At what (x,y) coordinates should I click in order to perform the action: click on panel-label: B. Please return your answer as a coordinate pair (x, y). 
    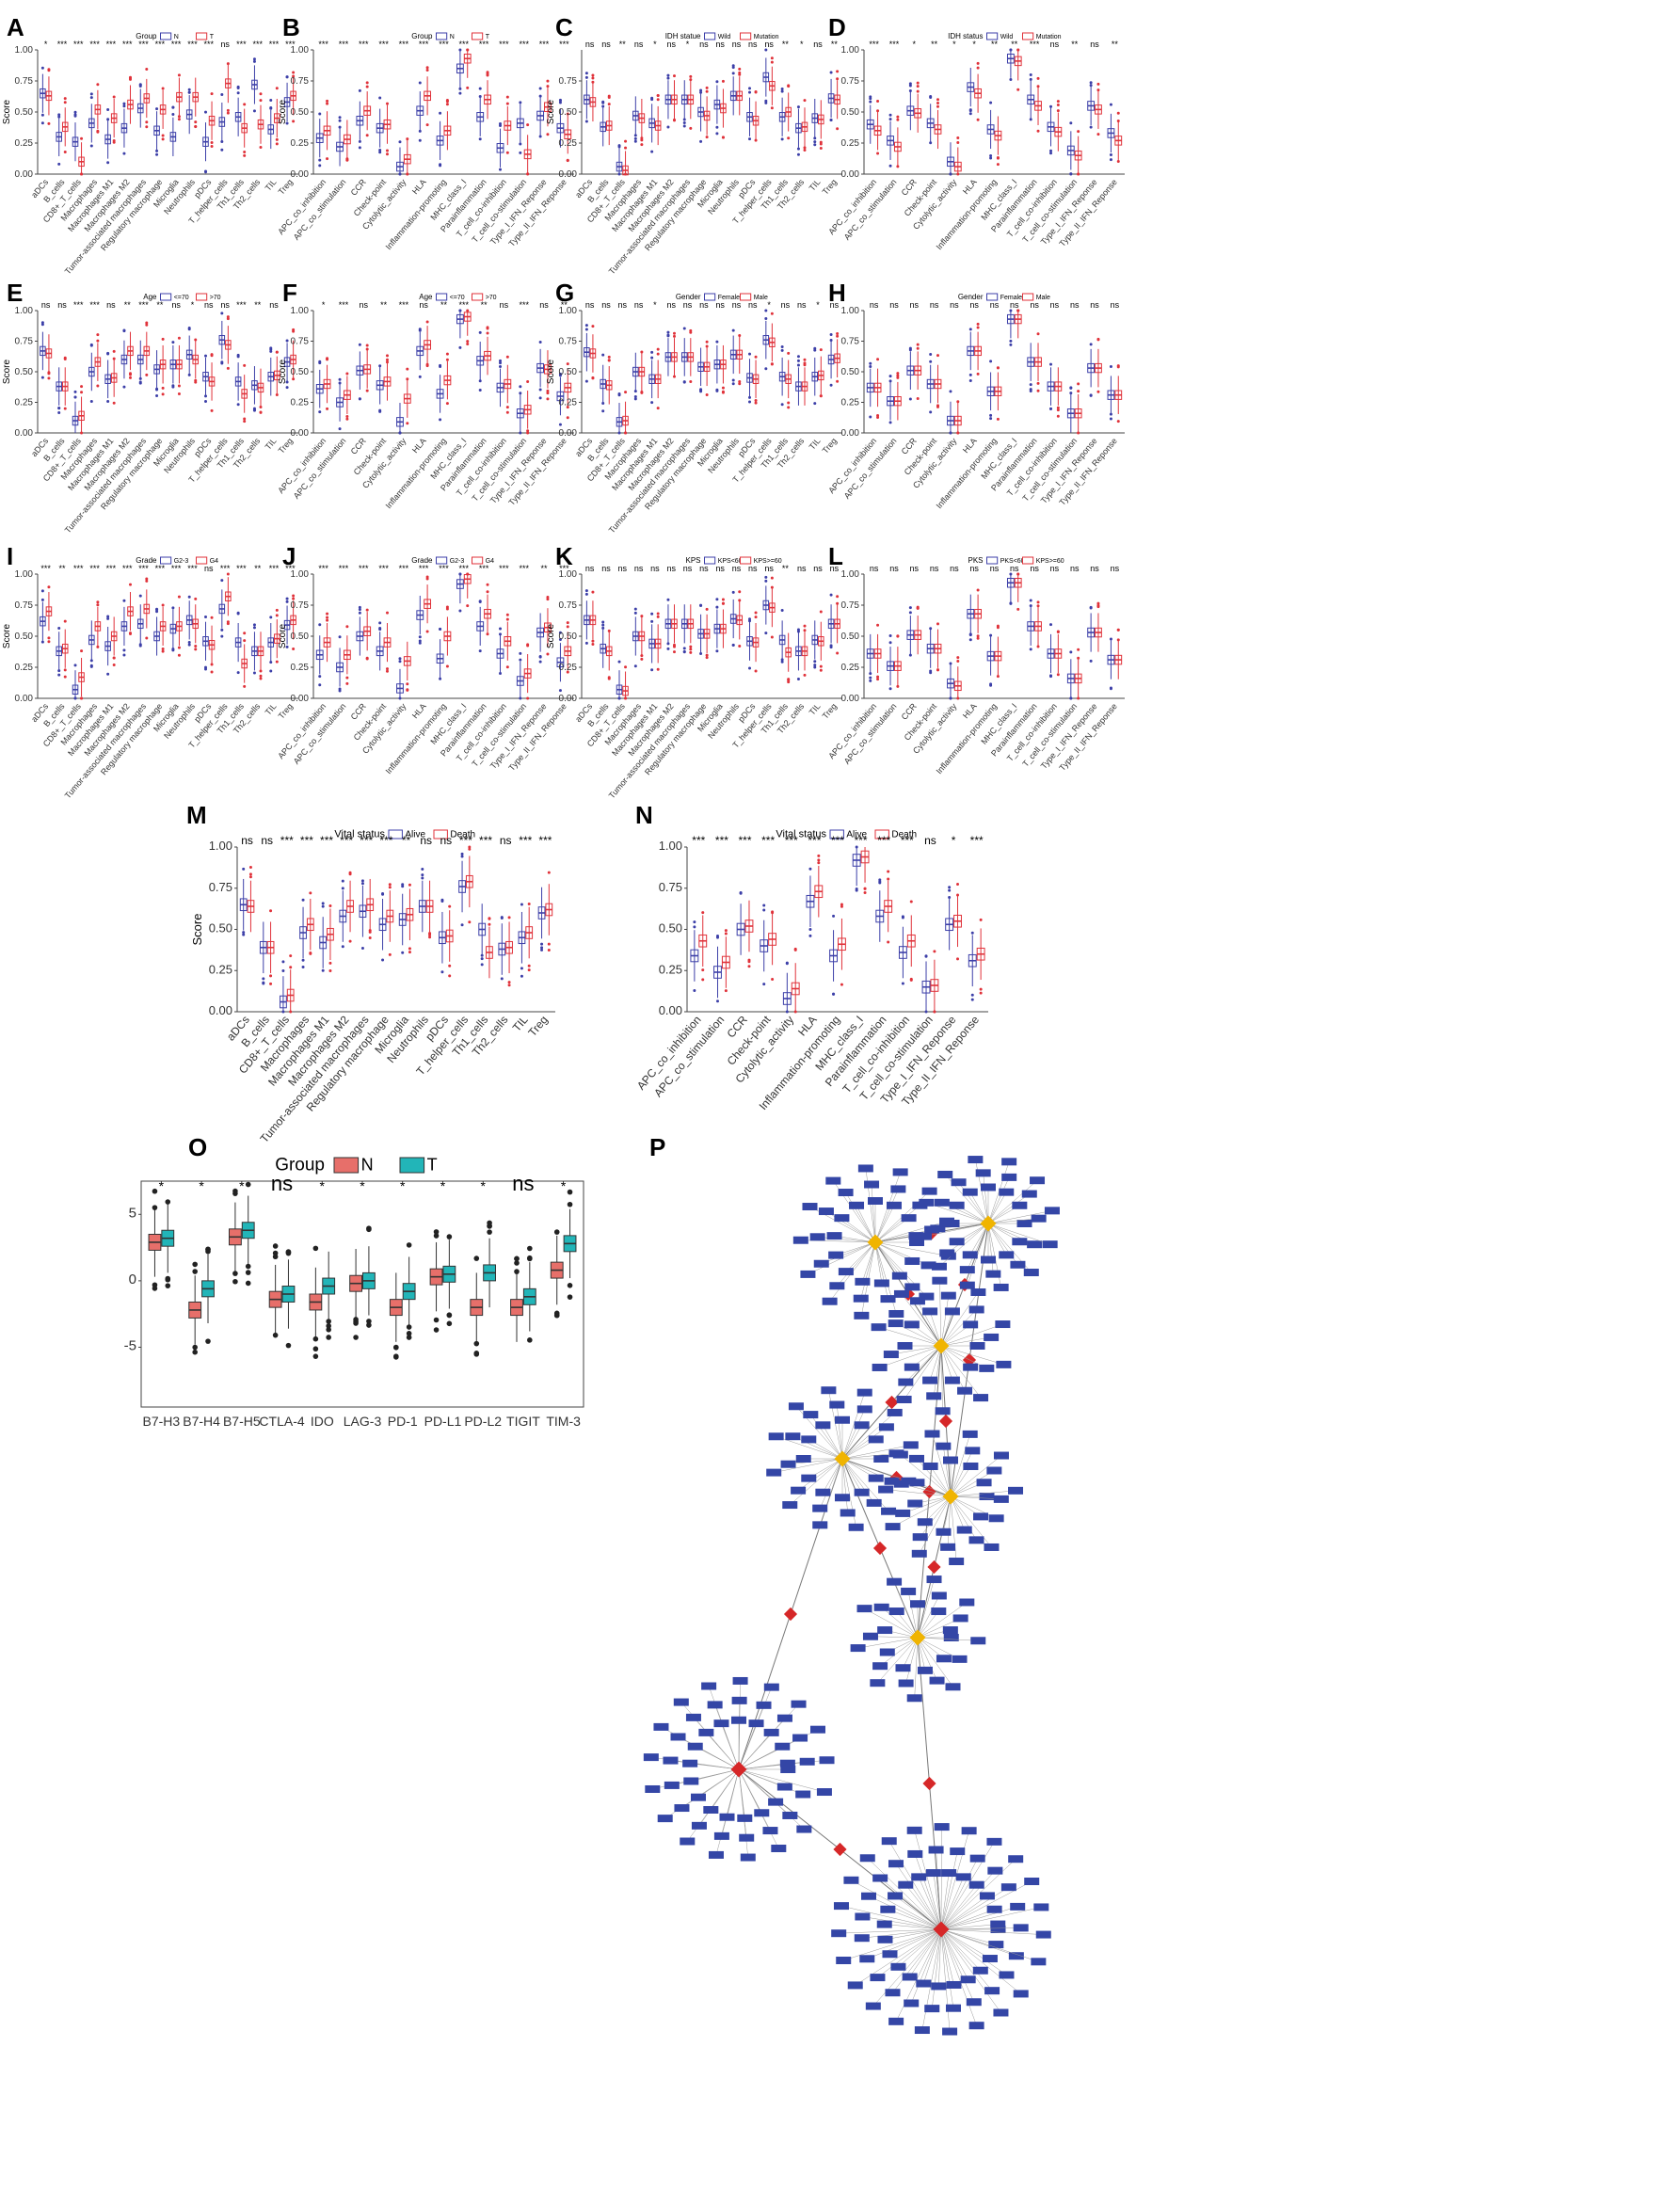
    Looking at the image, I should click on (291, 27).